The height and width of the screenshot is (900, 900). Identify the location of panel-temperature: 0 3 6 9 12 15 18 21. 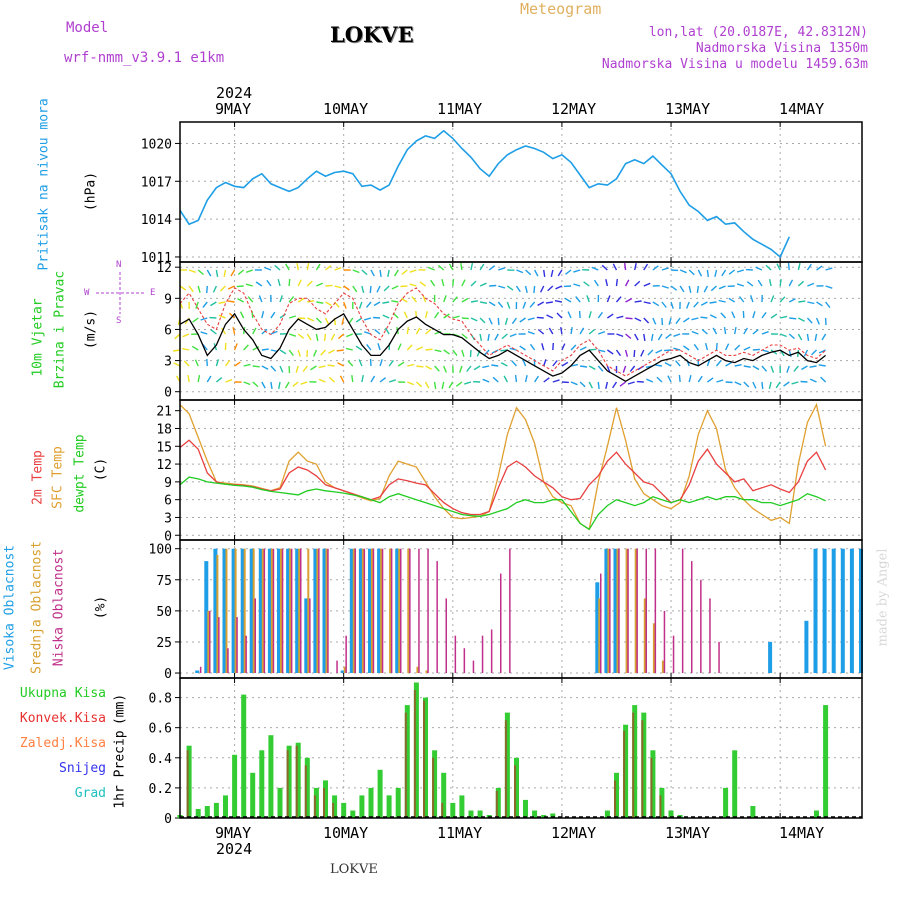
(509, 471).